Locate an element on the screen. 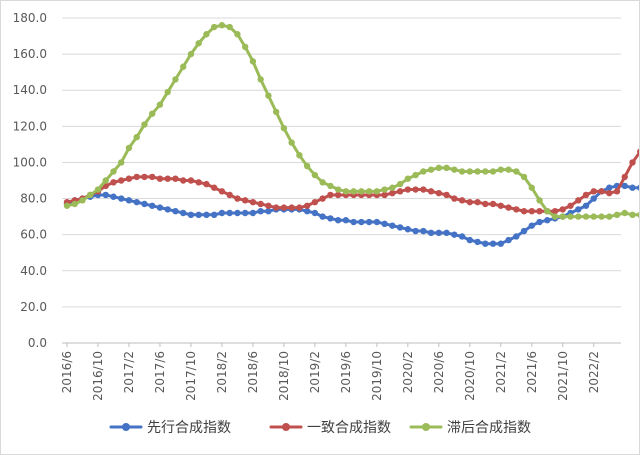 The height and width of the screenshot is (455, 640). legend-item: 先行合成指数 is located at coordinates (170, 428).